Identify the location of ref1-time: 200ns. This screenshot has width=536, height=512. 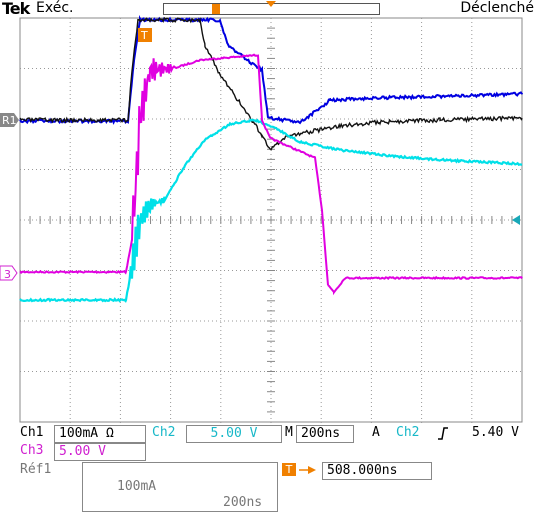
(243, 502).